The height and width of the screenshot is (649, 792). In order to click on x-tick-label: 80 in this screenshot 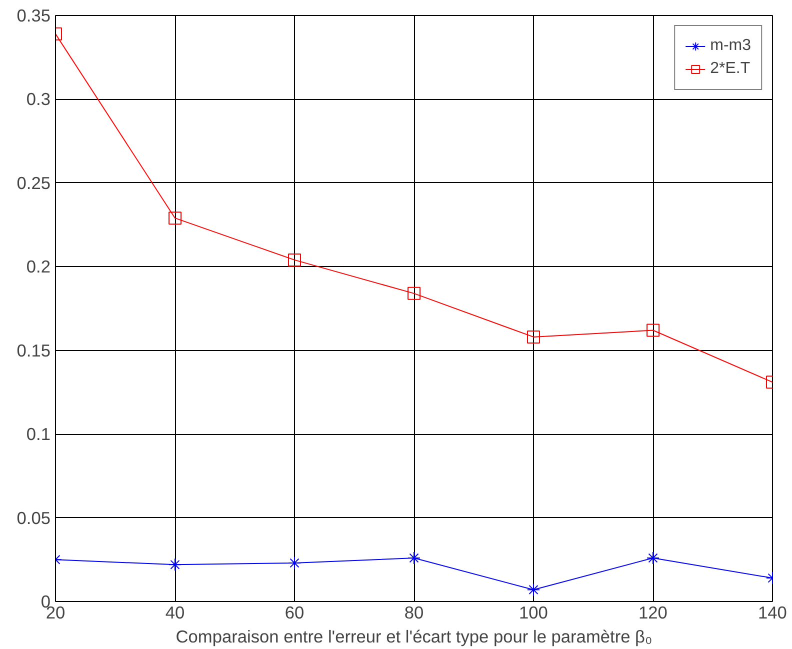, I will do `click(414, 612)`.